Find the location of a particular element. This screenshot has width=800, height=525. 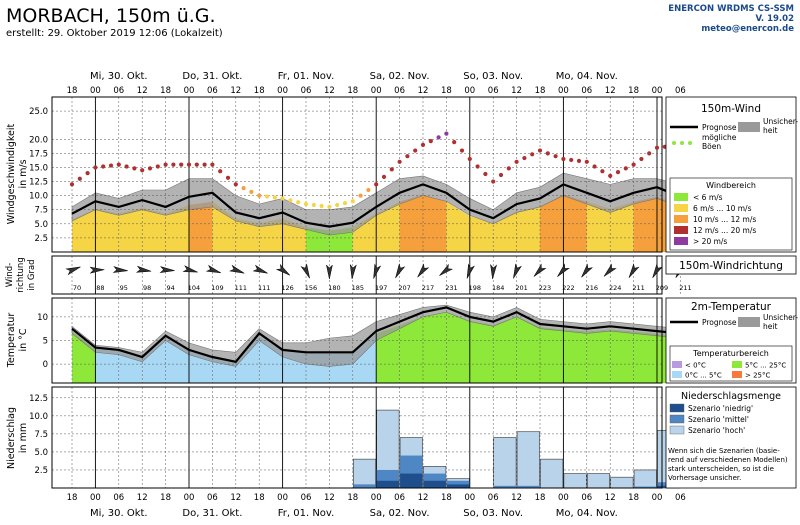

y-tick-label: 20.0 is located at coordinates (38, 140).